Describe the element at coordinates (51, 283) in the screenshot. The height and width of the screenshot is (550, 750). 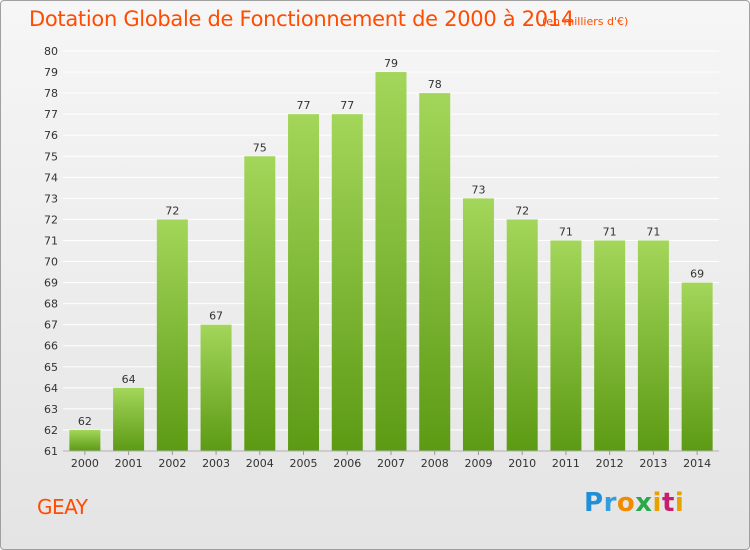
I see `y-tick-label: 69` at that location.